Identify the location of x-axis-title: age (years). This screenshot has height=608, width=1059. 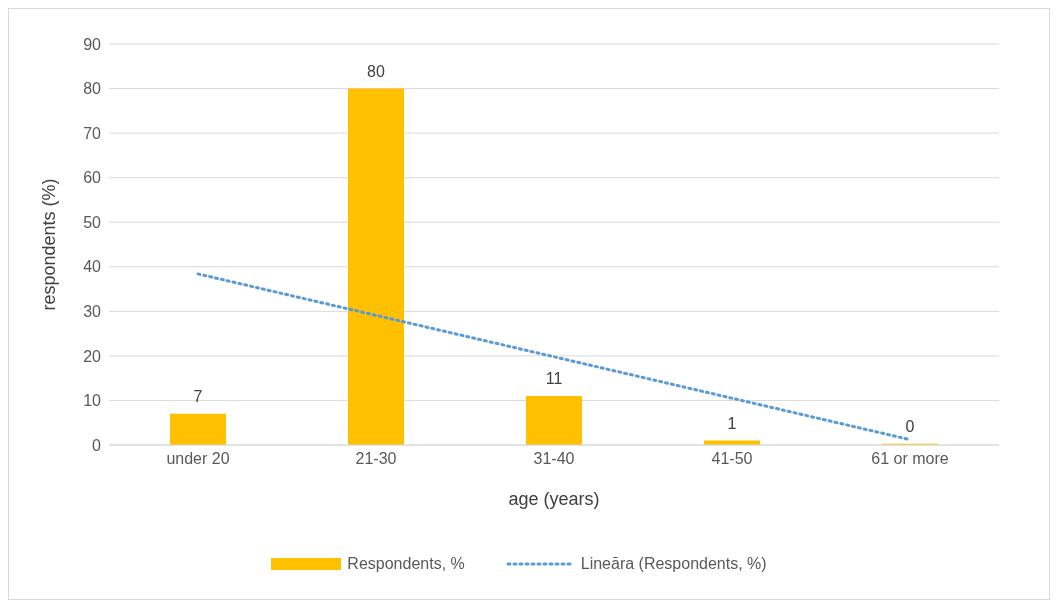
(554, 499).